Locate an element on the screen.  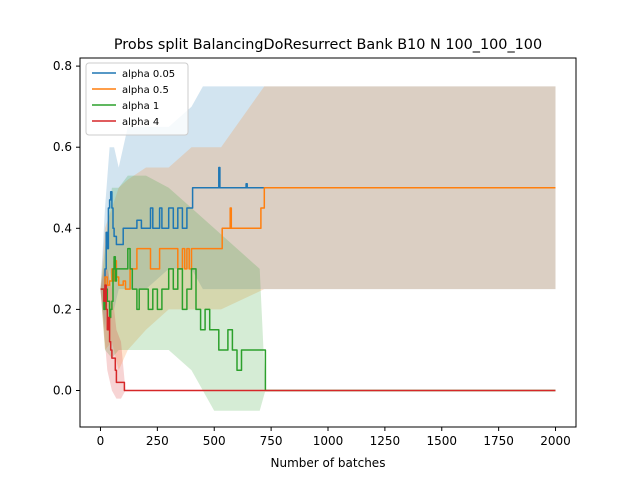
legend-box is located at coordinates (137, 99).